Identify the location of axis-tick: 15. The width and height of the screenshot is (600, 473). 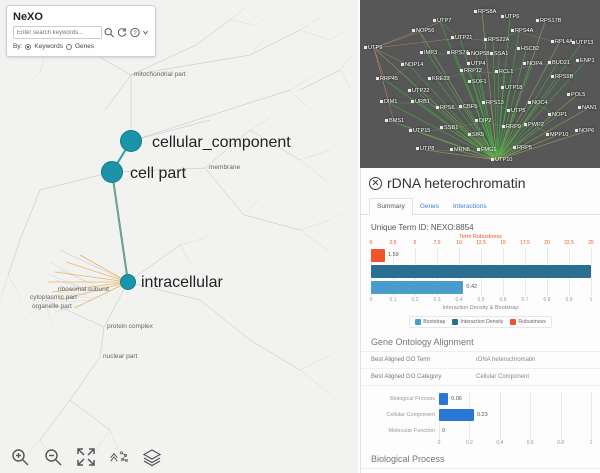
(503, 243).